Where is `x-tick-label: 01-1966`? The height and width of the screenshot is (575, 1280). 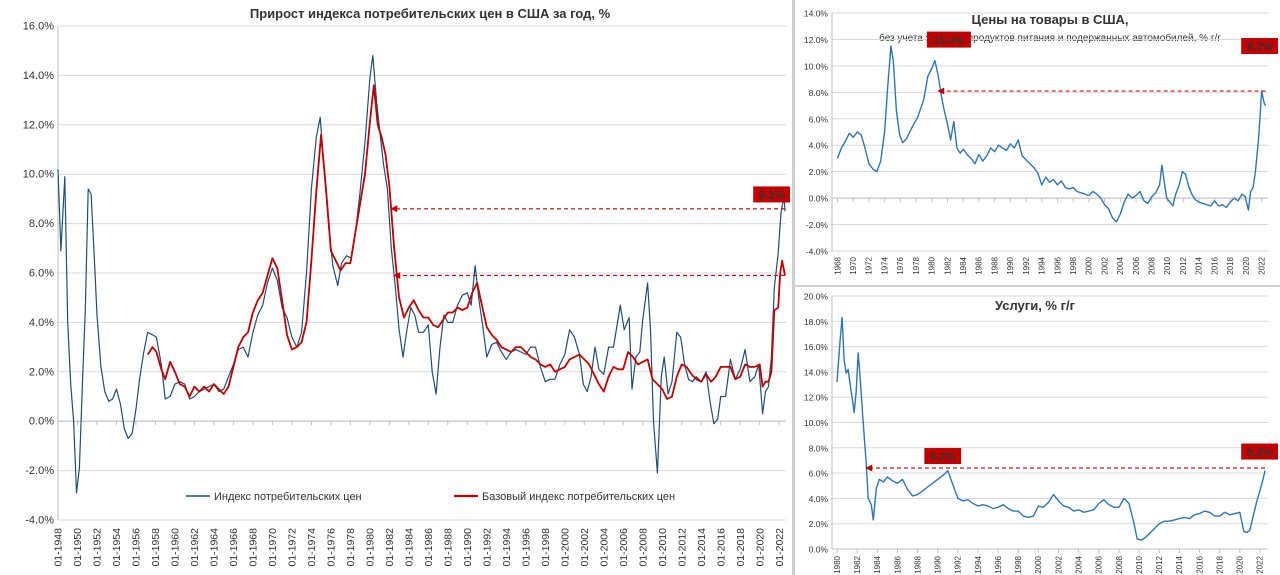
x-tick-label: 01-1966 is located at coordinates (234, 547).